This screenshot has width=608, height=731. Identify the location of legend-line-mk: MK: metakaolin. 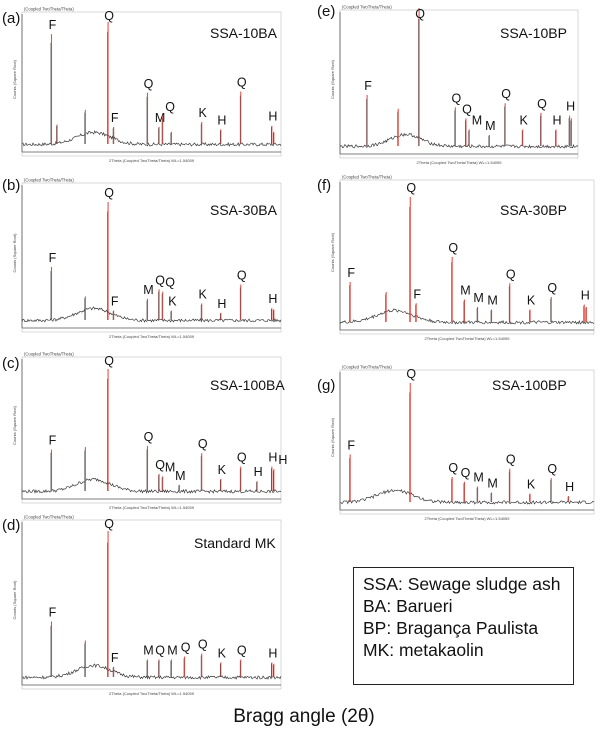
(423, 650).